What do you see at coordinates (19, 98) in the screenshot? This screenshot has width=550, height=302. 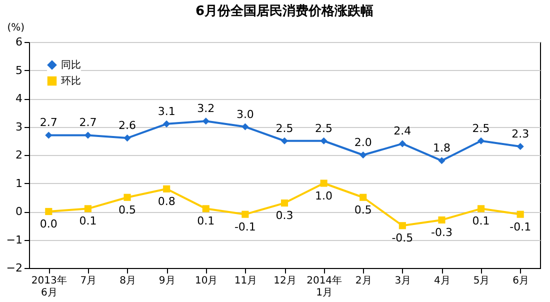 I see `y-tick-label: 4` at bounding box center [19, 98].